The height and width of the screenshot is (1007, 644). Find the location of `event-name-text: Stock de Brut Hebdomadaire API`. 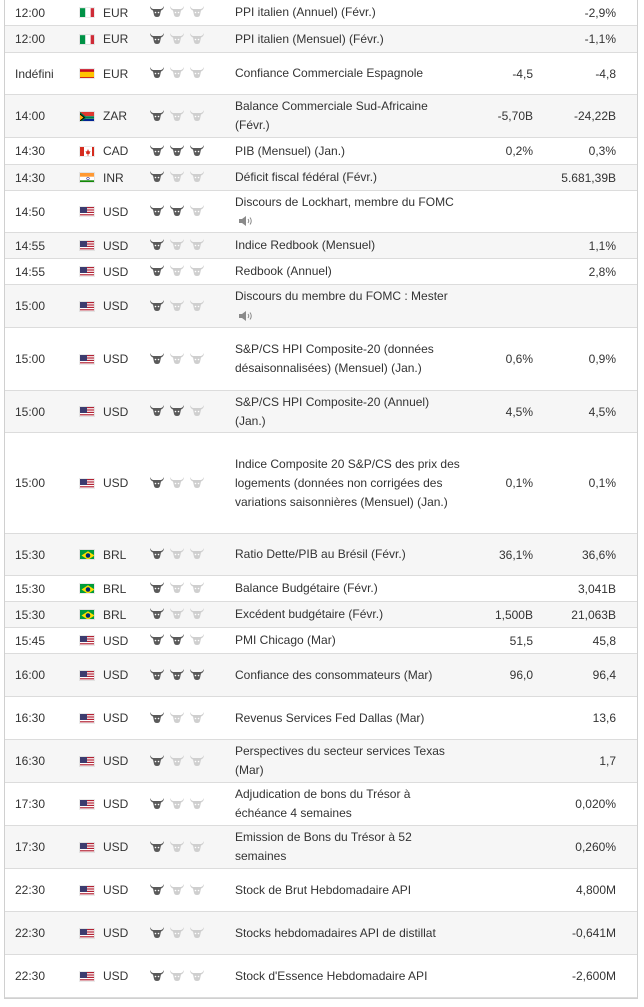

event-name-text: Stock de Brut Hebdomadaire API is located at coordinates (323, 889).